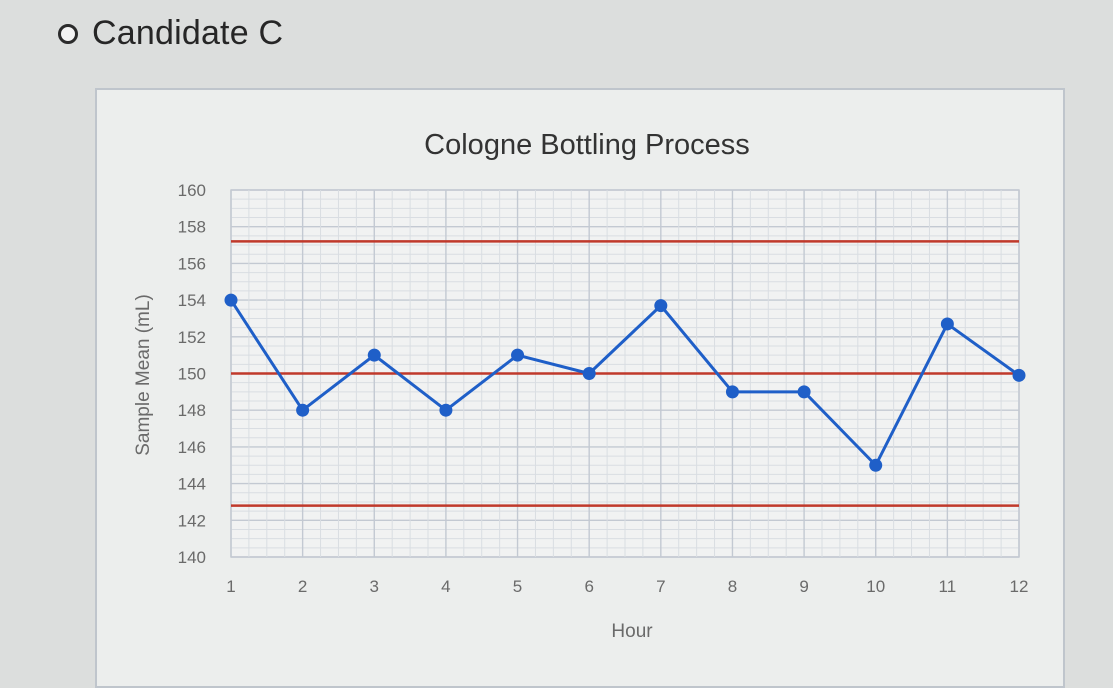 This screenshot has width=1113, height=688. Describe the element at coordinates (632, 631) in the screenshot. I see `x-axis-title: Hour` at that location.